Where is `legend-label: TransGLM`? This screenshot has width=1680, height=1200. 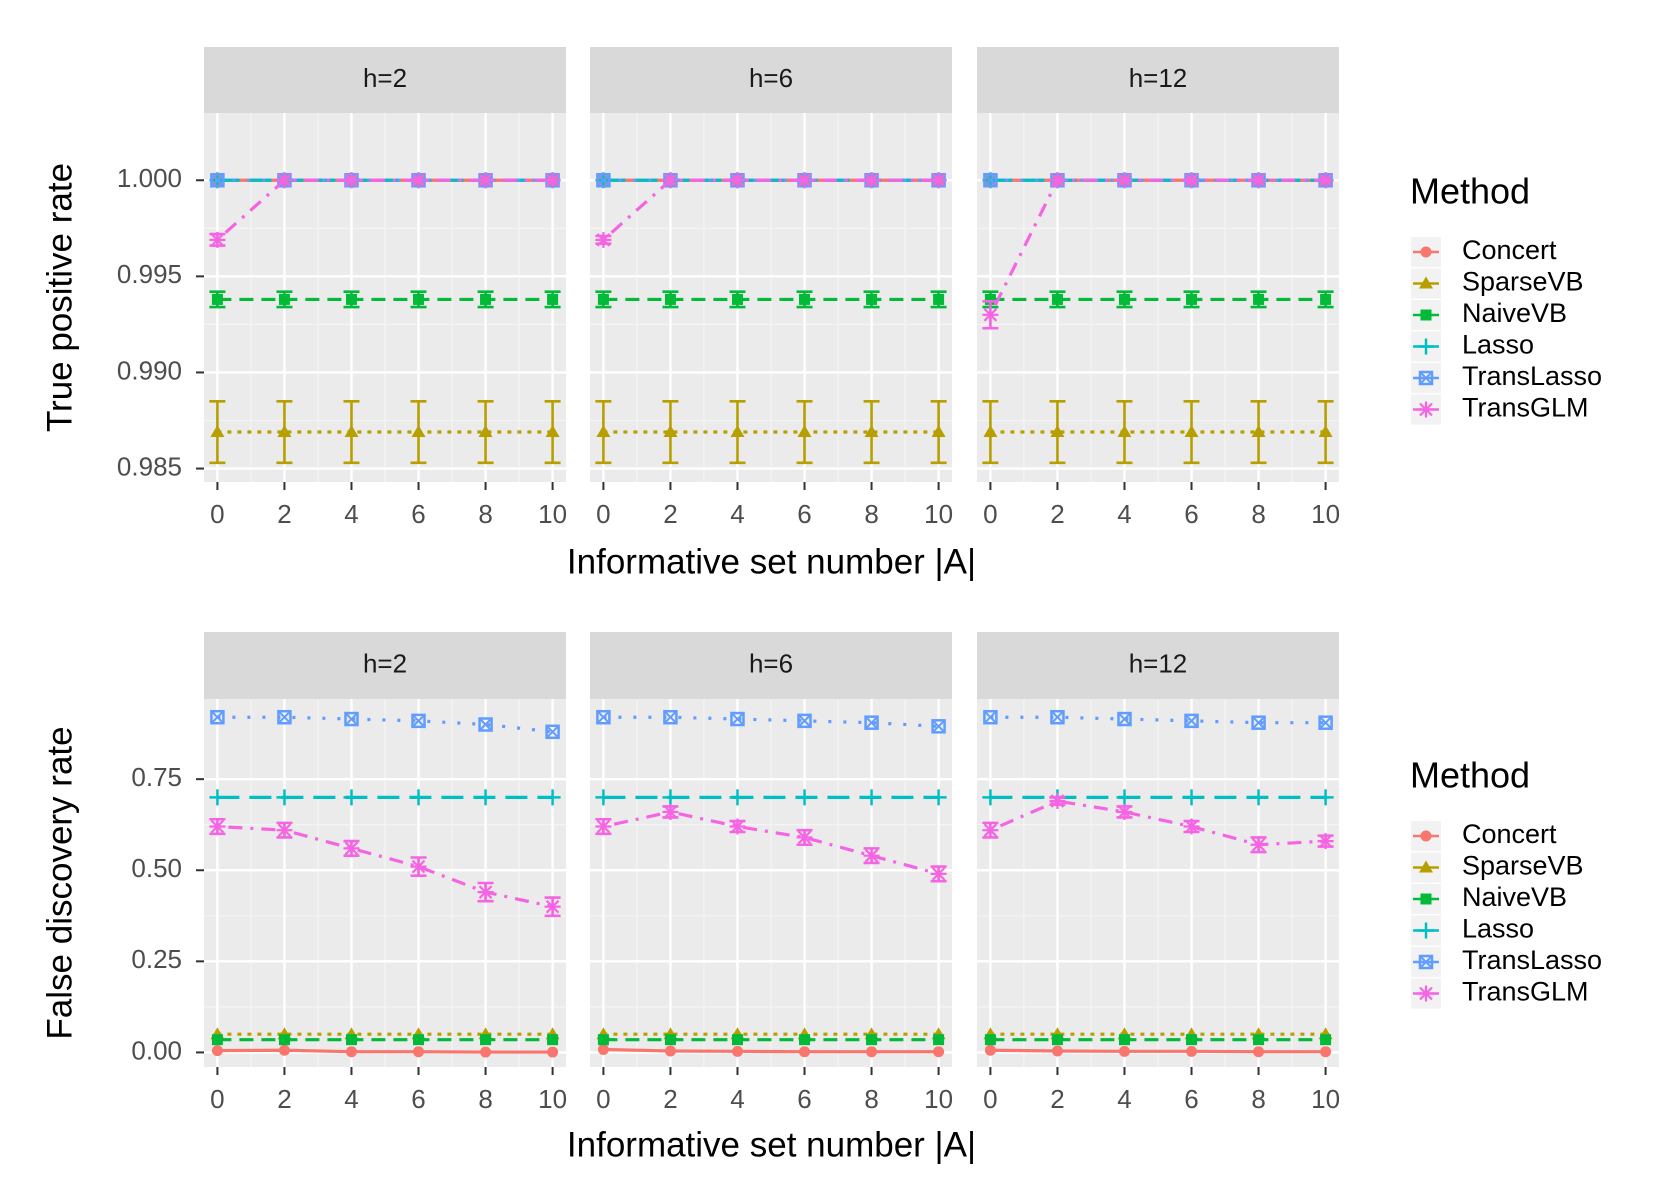 legend-label: TransGLM is located at coordinates (1525, 992).